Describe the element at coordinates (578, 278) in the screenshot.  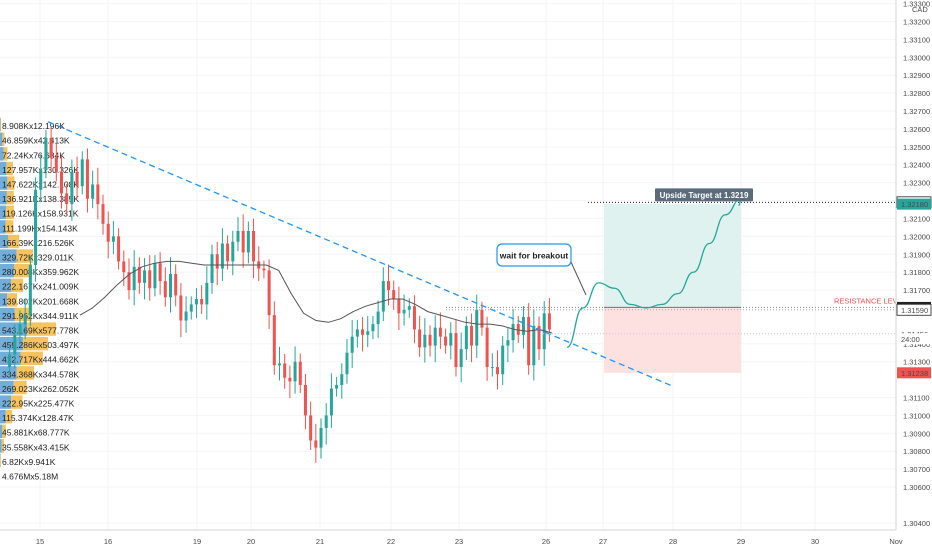
I see `callout-pointer` at that location.